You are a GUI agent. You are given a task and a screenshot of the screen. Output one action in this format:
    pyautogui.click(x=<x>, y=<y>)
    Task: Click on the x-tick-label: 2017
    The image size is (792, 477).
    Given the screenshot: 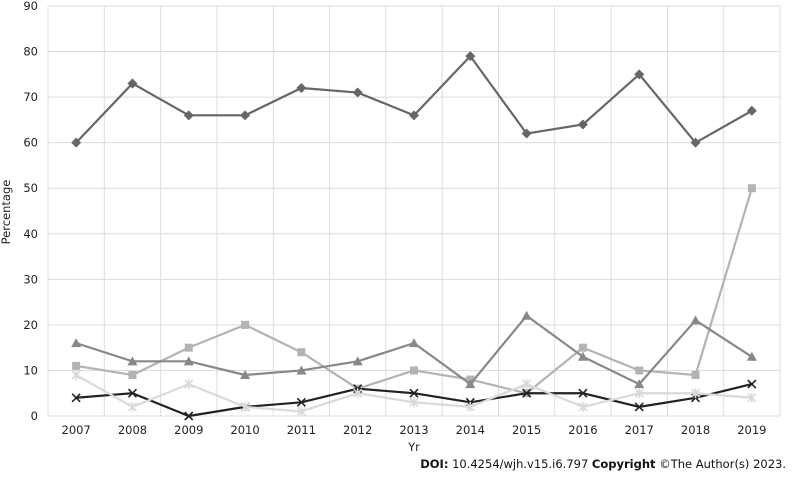 What is the action you would take?
    pyautogui.click(x=639, y=430)
    